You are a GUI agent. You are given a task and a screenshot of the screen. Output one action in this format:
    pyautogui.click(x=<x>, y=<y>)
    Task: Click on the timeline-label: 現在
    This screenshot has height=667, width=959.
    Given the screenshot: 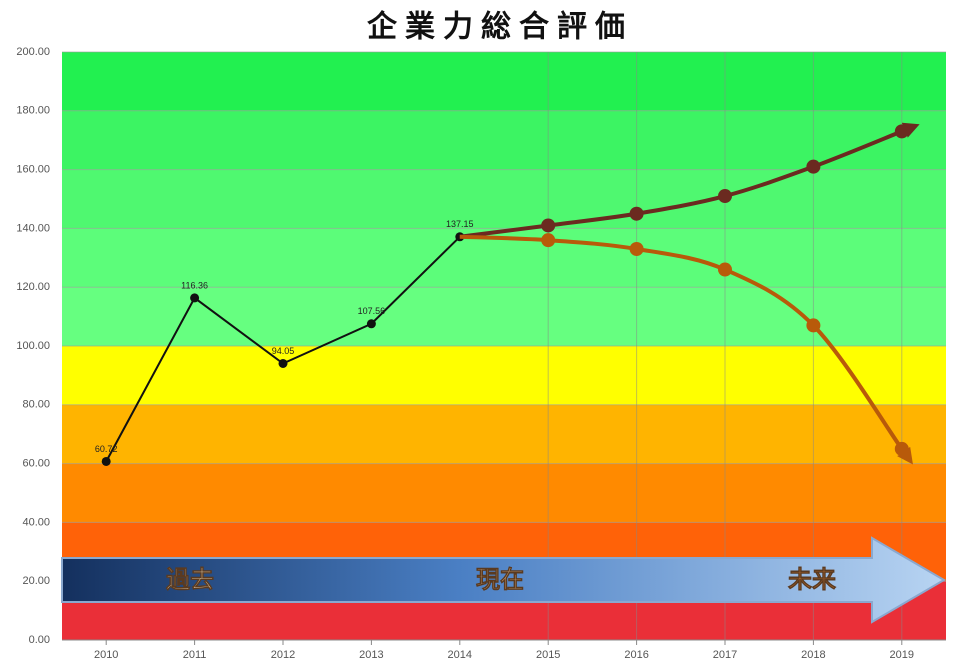 What is the action you would take?
    pyautogui.click(x=500, y=579)
    